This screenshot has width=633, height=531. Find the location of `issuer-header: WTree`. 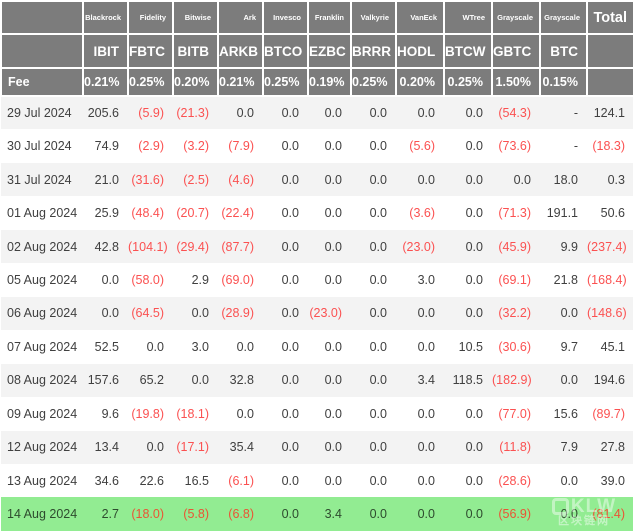

issuer-header: WTree is located at coordinates (468, 17).